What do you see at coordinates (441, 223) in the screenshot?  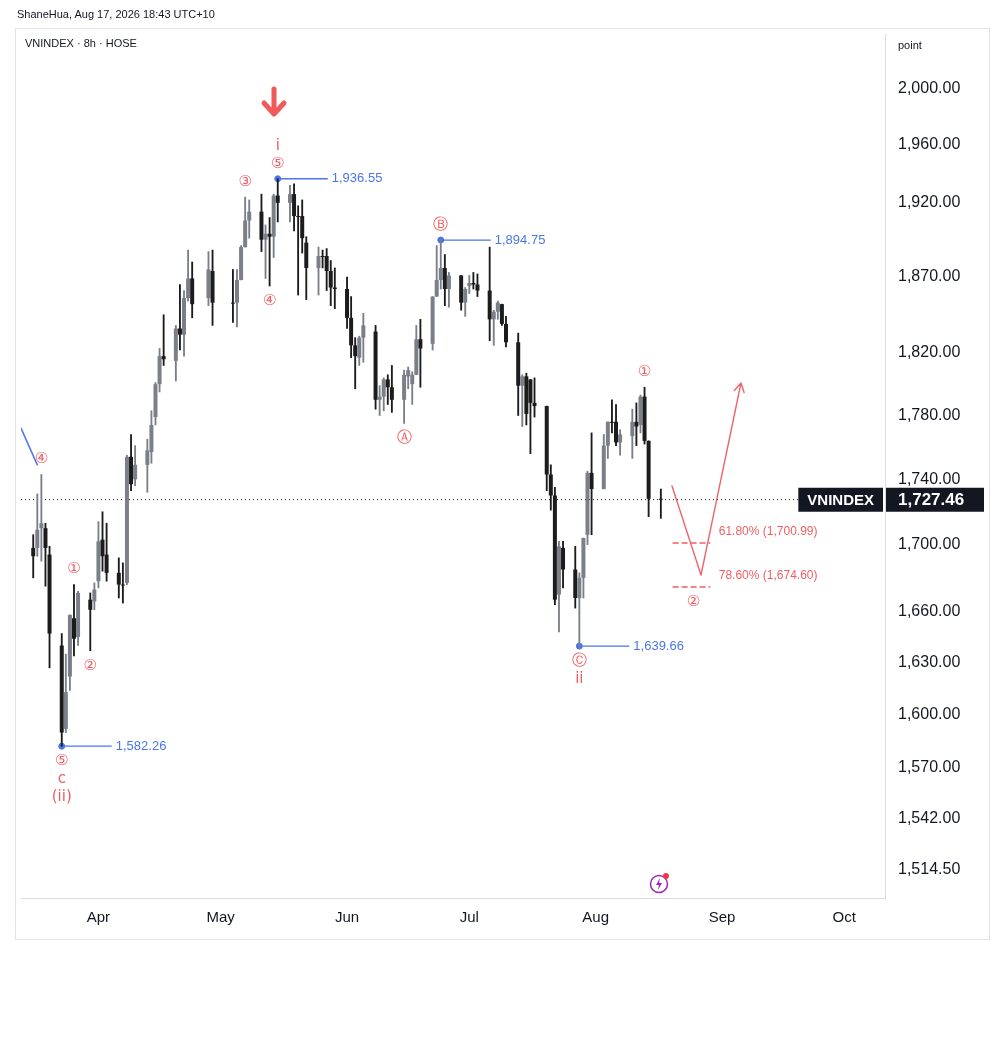 I see `annotation: Ⓑ` at bounding box center [441, 223].